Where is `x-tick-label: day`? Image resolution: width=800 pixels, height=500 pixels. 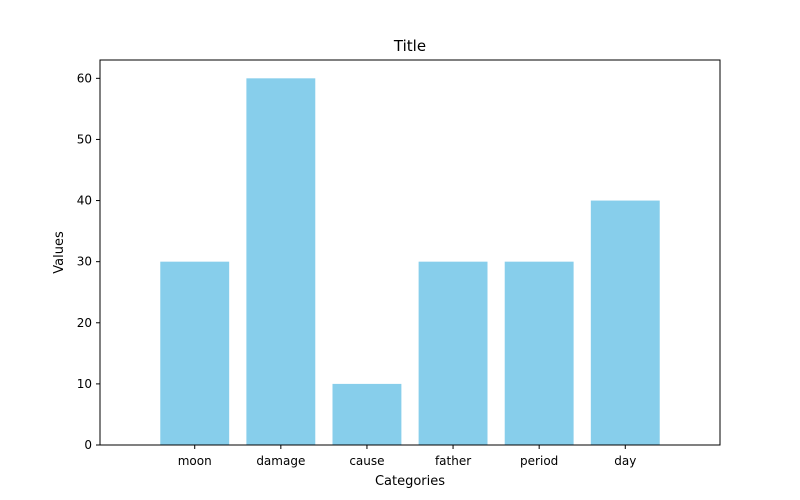 x-tick-label: day is located at coordinates (625, 461).